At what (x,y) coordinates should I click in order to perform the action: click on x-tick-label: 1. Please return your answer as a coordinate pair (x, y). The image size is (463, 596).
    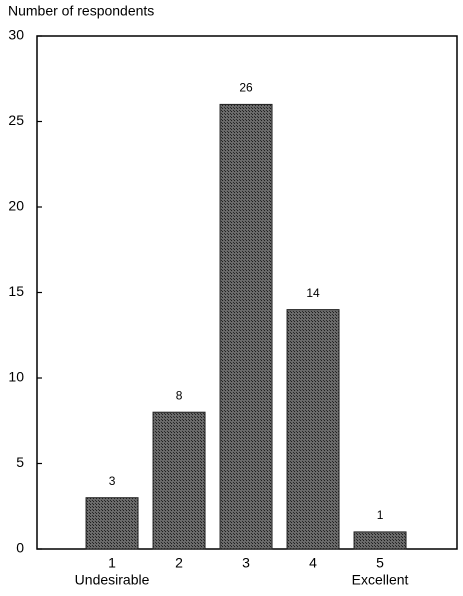
    Looking at the image, I should click on (112, 563).